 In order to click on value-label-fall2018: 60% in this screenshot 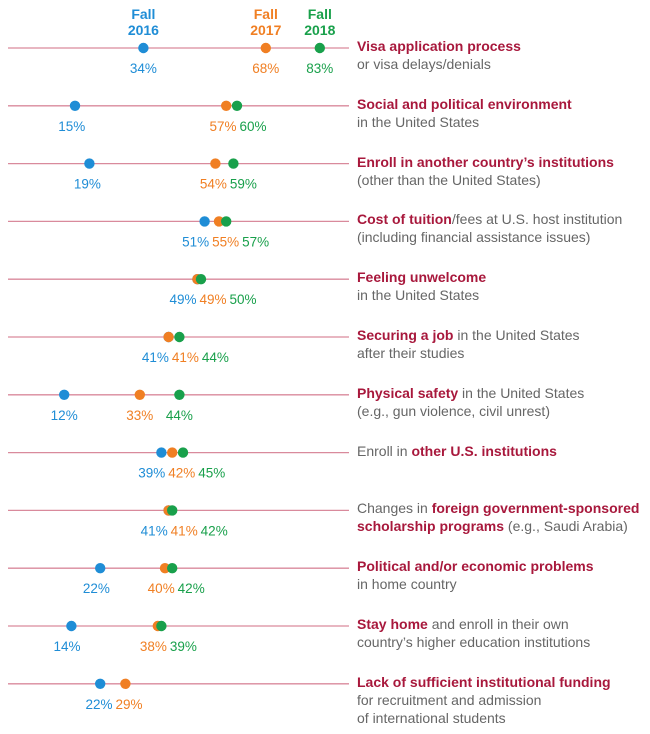, I will do `click(252, 126)`.